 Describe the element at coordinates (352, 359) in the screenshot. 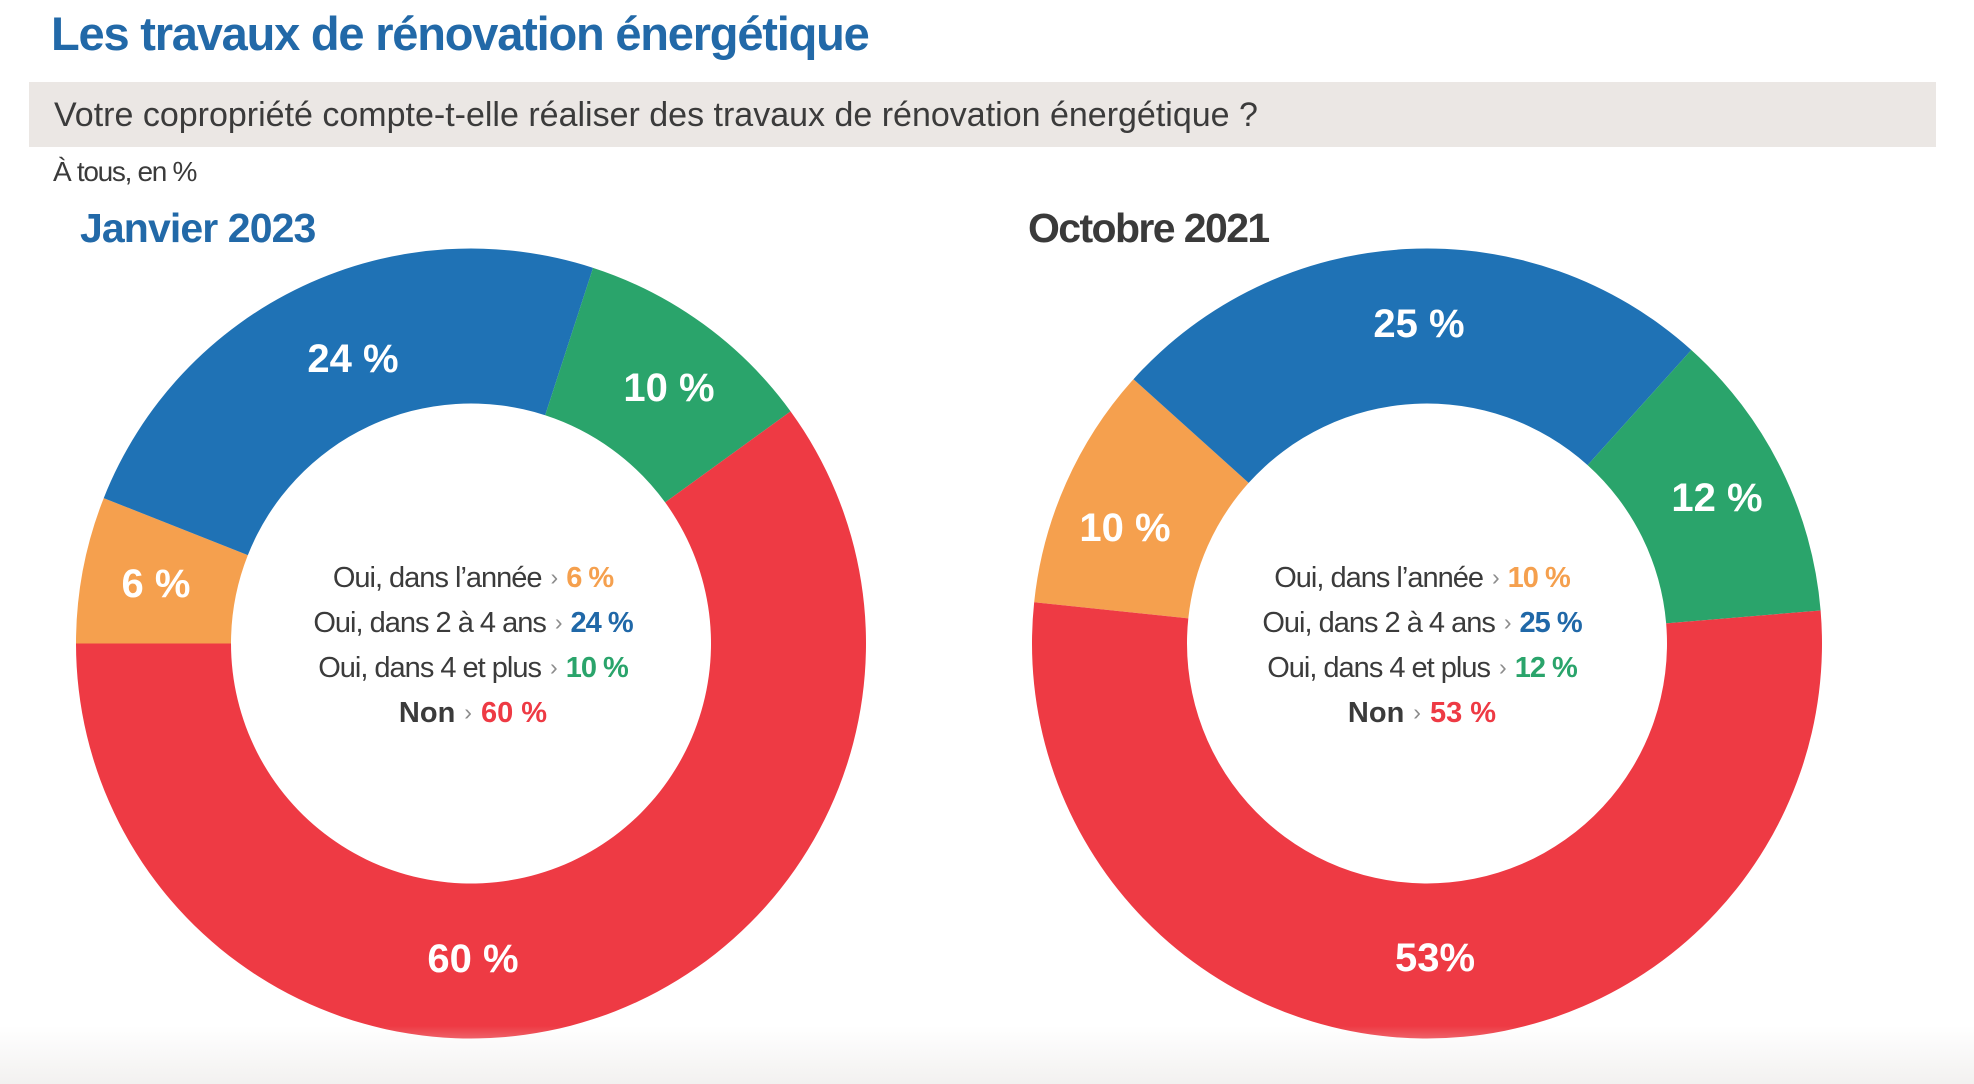

I see `svg-text: 24 %` at that location.